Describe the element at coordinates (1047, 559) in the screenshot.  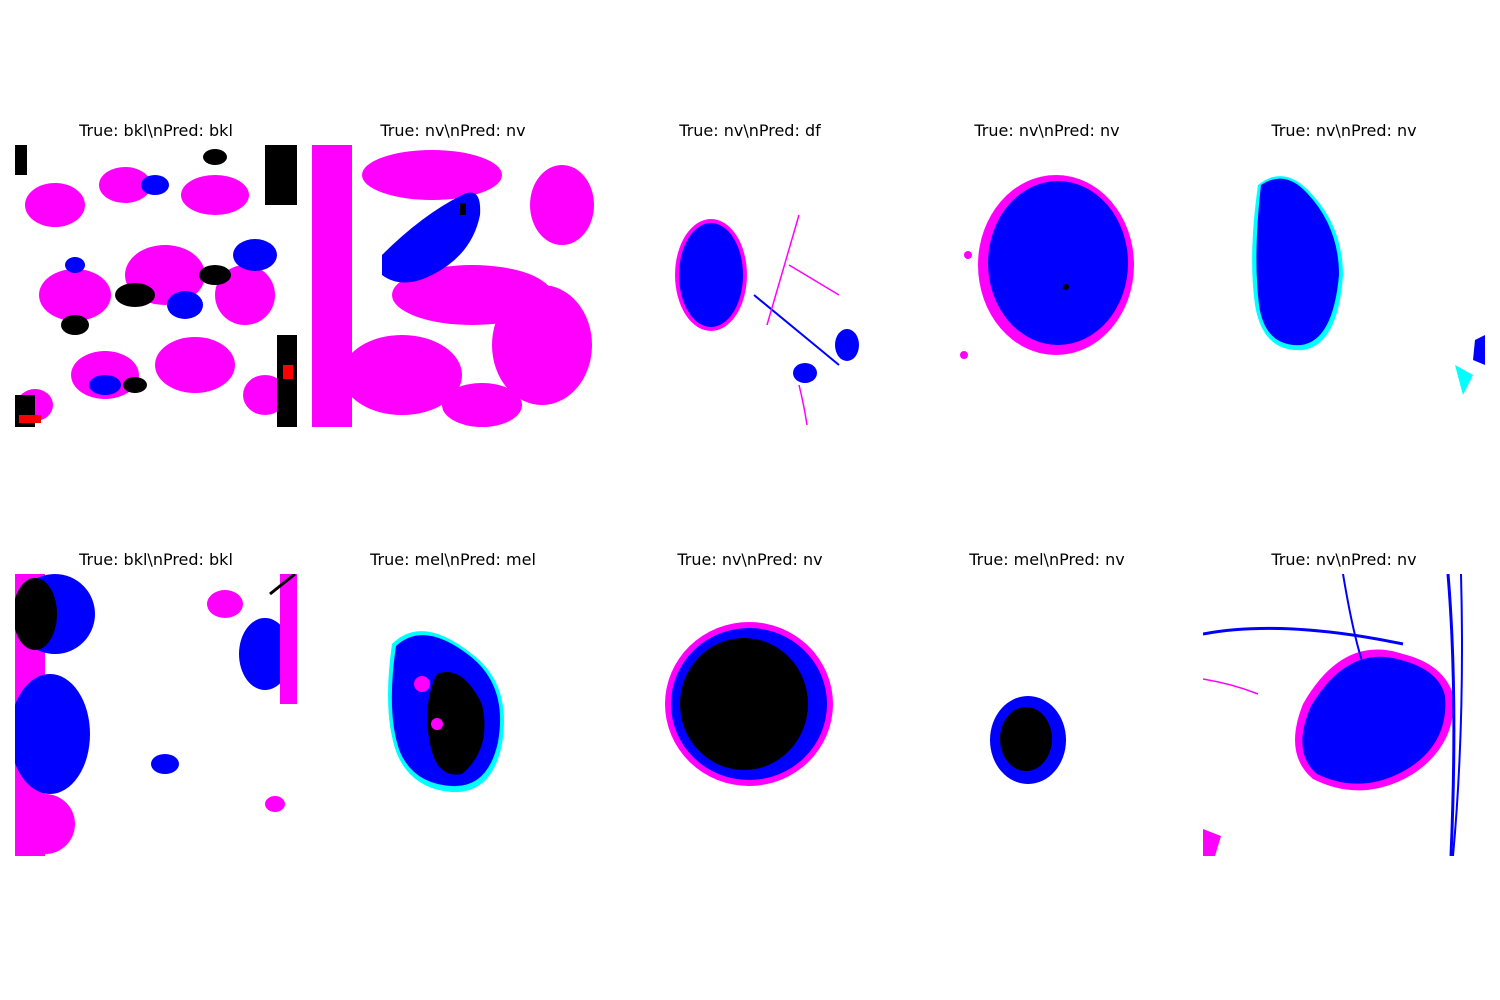
I see `panel-title: True: mel\nPred: nv` at that location.